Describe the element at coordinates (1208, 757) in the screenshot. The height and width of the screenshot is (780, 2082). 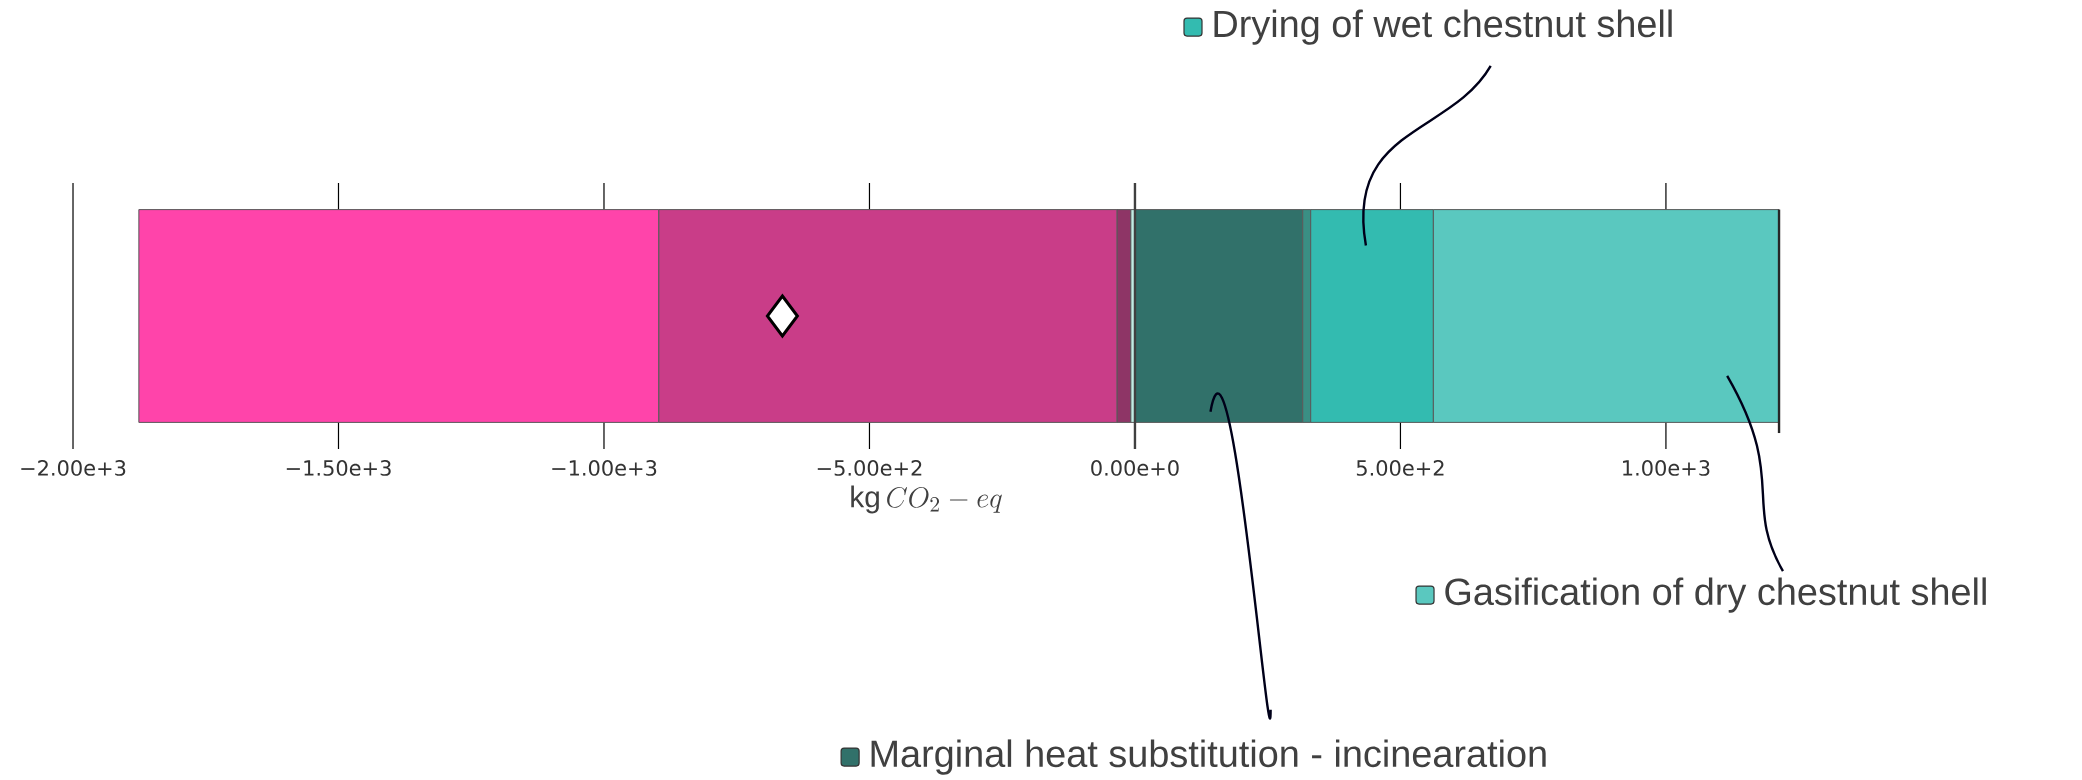
I see `legend-label: Marginal heat substitution - incinearation` at that location.